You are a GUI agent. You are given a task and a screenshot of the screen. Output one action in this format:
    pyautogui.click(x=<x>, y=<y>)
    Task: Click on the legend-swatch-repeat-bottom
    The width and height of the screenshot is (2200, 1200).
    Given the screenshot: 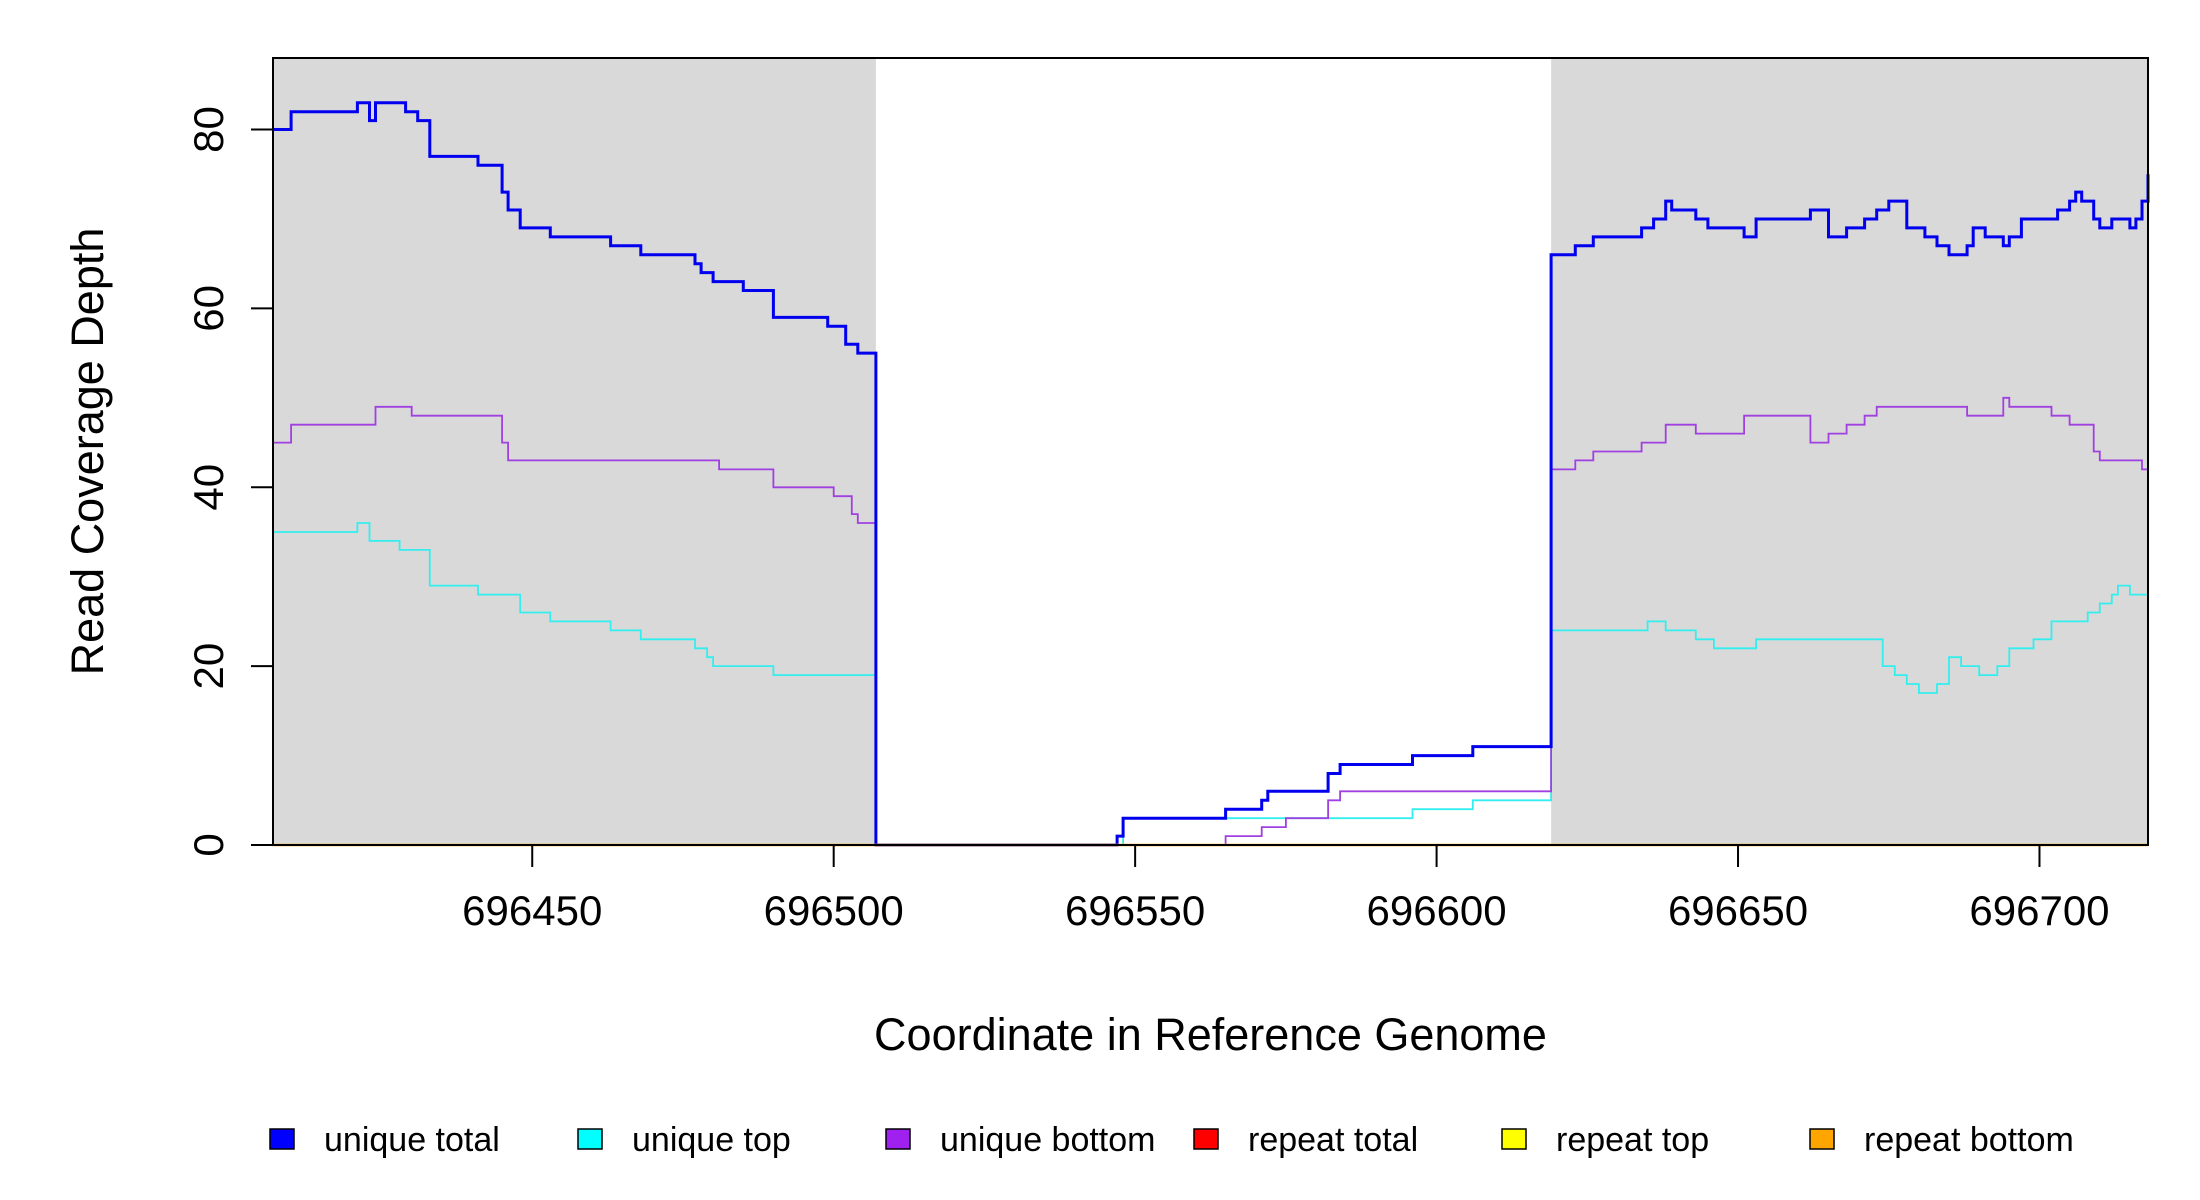 What is the action you would take?
    pyautogui.click(x=1822, y=1139)
    